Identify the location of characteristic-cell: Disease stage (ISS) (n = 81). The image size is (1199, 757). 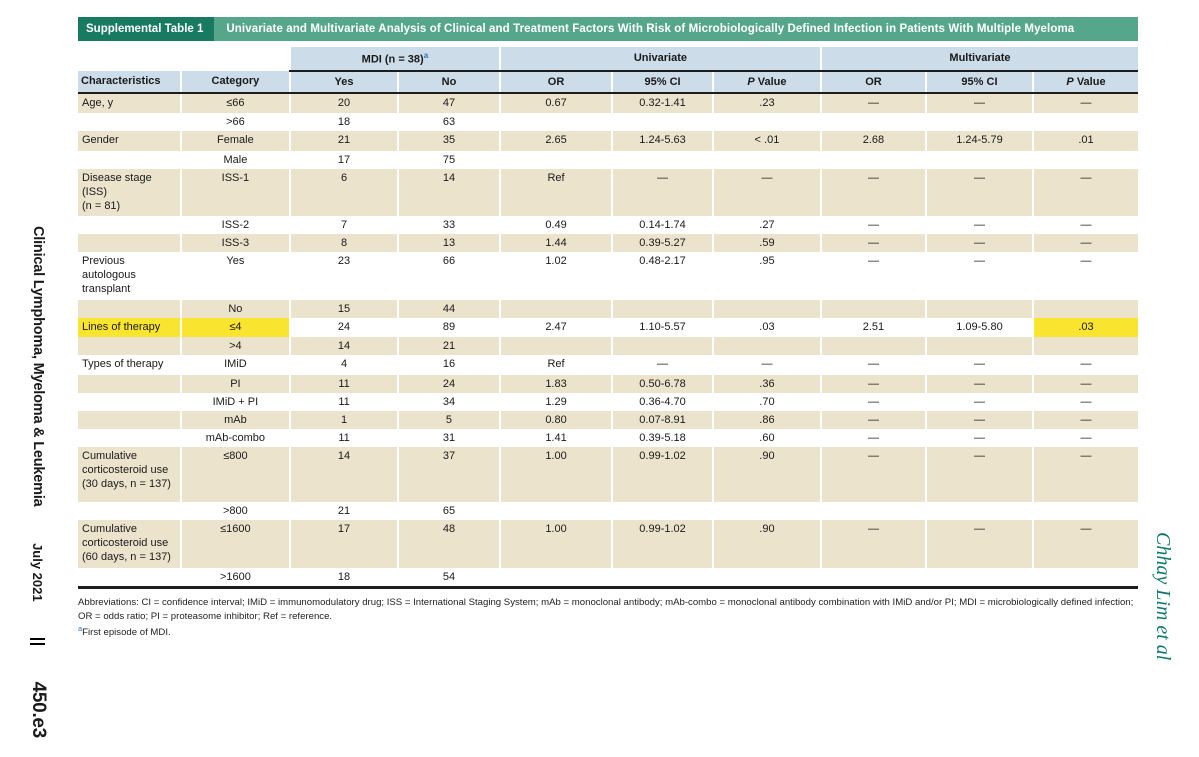
(129, 193).